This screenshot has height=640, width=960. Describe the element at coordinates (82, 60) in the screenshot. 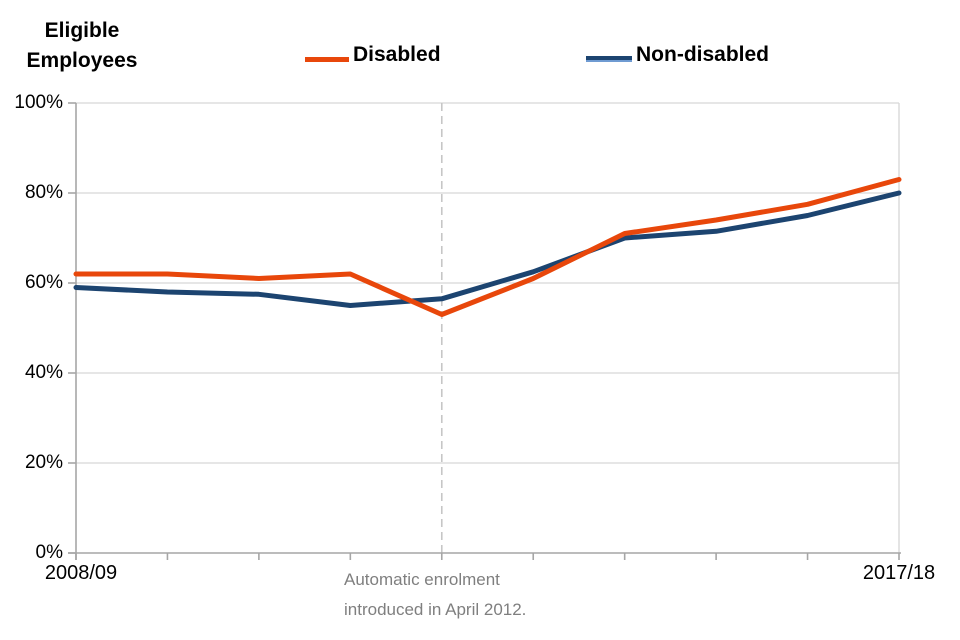

I see `y-axis-title-line2: Employees` at that location.